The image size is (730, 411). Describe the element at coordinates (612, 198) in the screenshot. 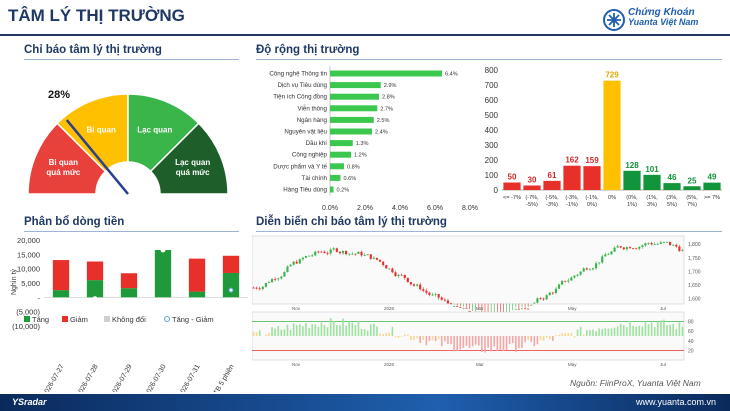

I see `distribution-x-tick: 0%` at that location.